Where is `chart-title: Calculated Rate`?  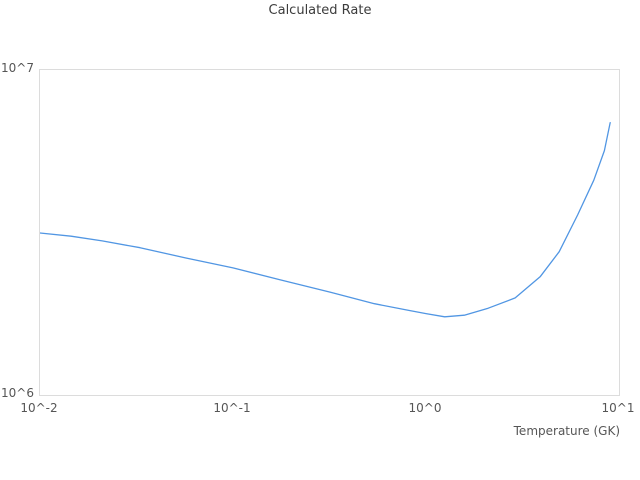 chart-title: Calculated Rate is located at coordinates (320, 10).